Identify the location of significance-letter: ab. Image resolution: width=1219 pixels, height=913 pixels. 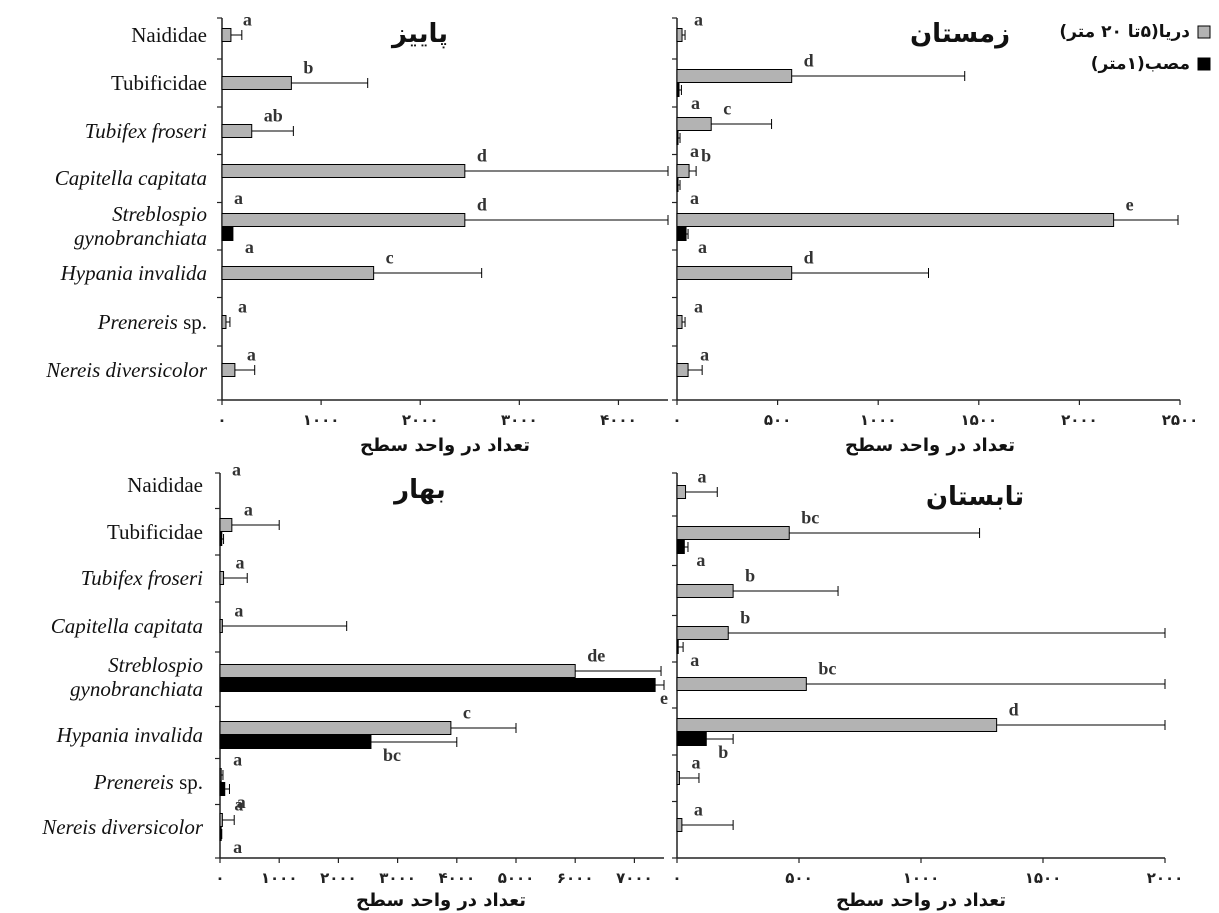
(273, 116).